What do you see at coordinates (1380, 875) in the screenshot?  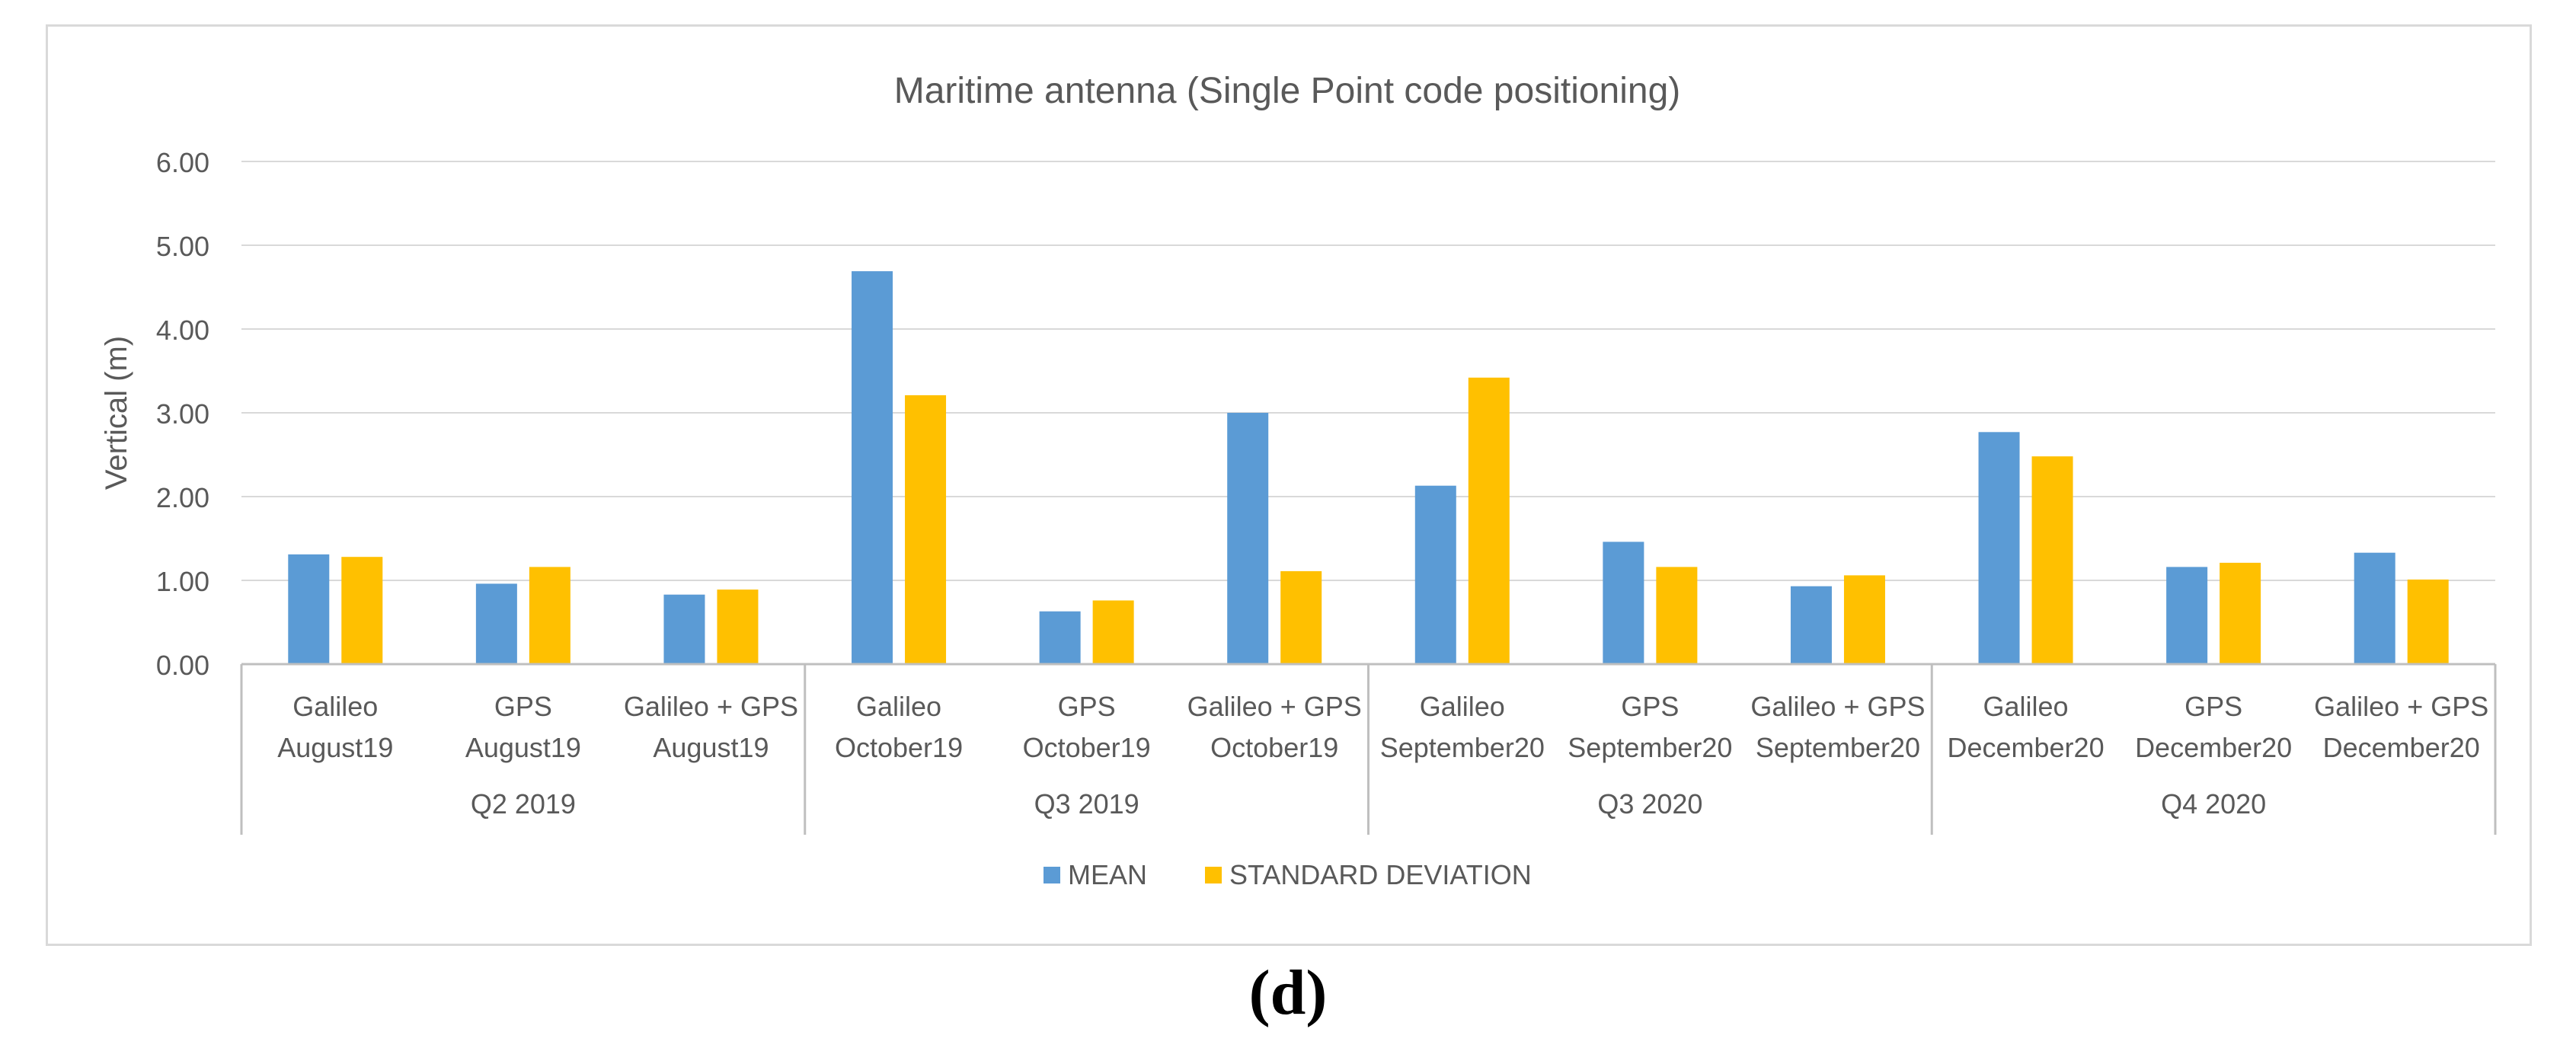 I see `legend-label: STANDARD DEVIATION` at bounding box center [1380, 875].